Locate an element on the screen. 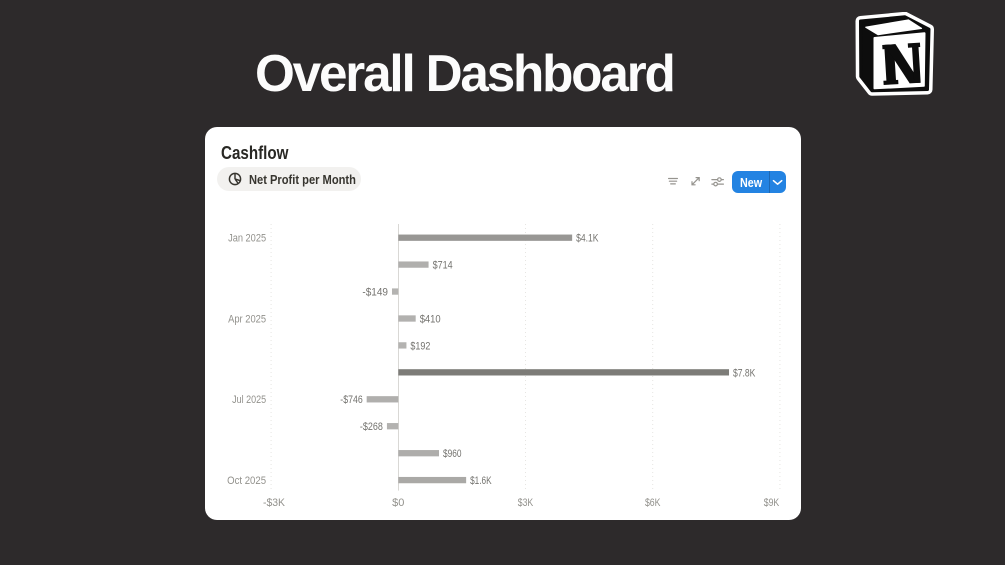 Image resolution: width=1005 pixels, height=565 pixels. svg-text: $6K is located at coordinates (653, 503).